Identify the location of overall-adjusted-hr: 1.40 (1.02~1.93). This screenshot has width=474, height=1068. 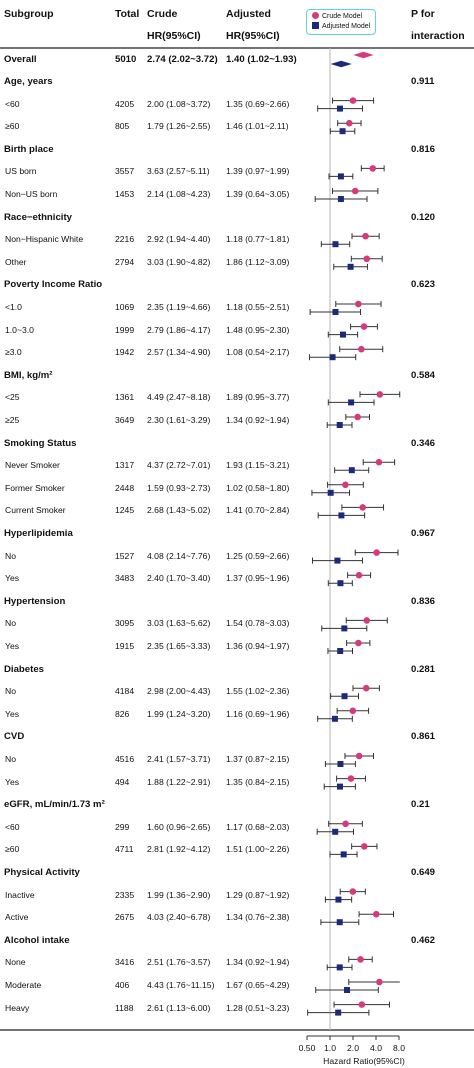
(261, 59).